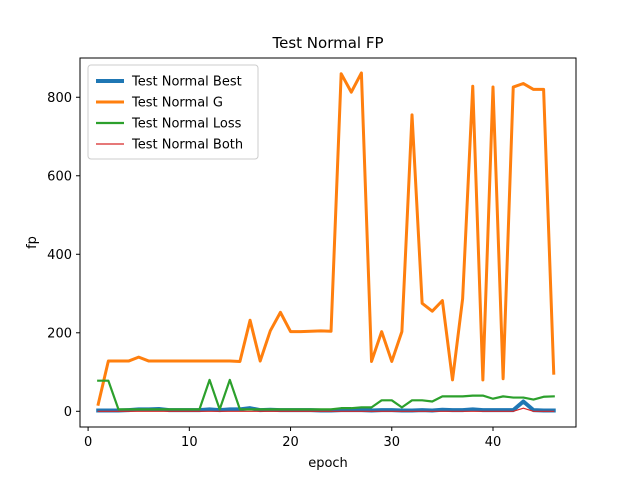 The height and width of the screenshot is (480, 640). Describe the element at coordinates (391, 442) in the screenshot. I see `x-tick-label: 30` at that location.